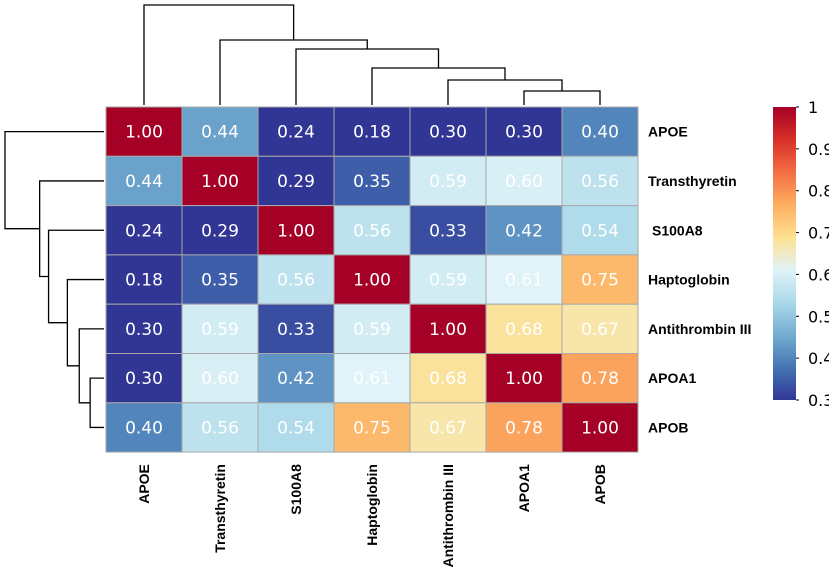 The height and width of the screenshot is (578, 829). I want to click on cell-value-label: 0.54, so click(296, 428).